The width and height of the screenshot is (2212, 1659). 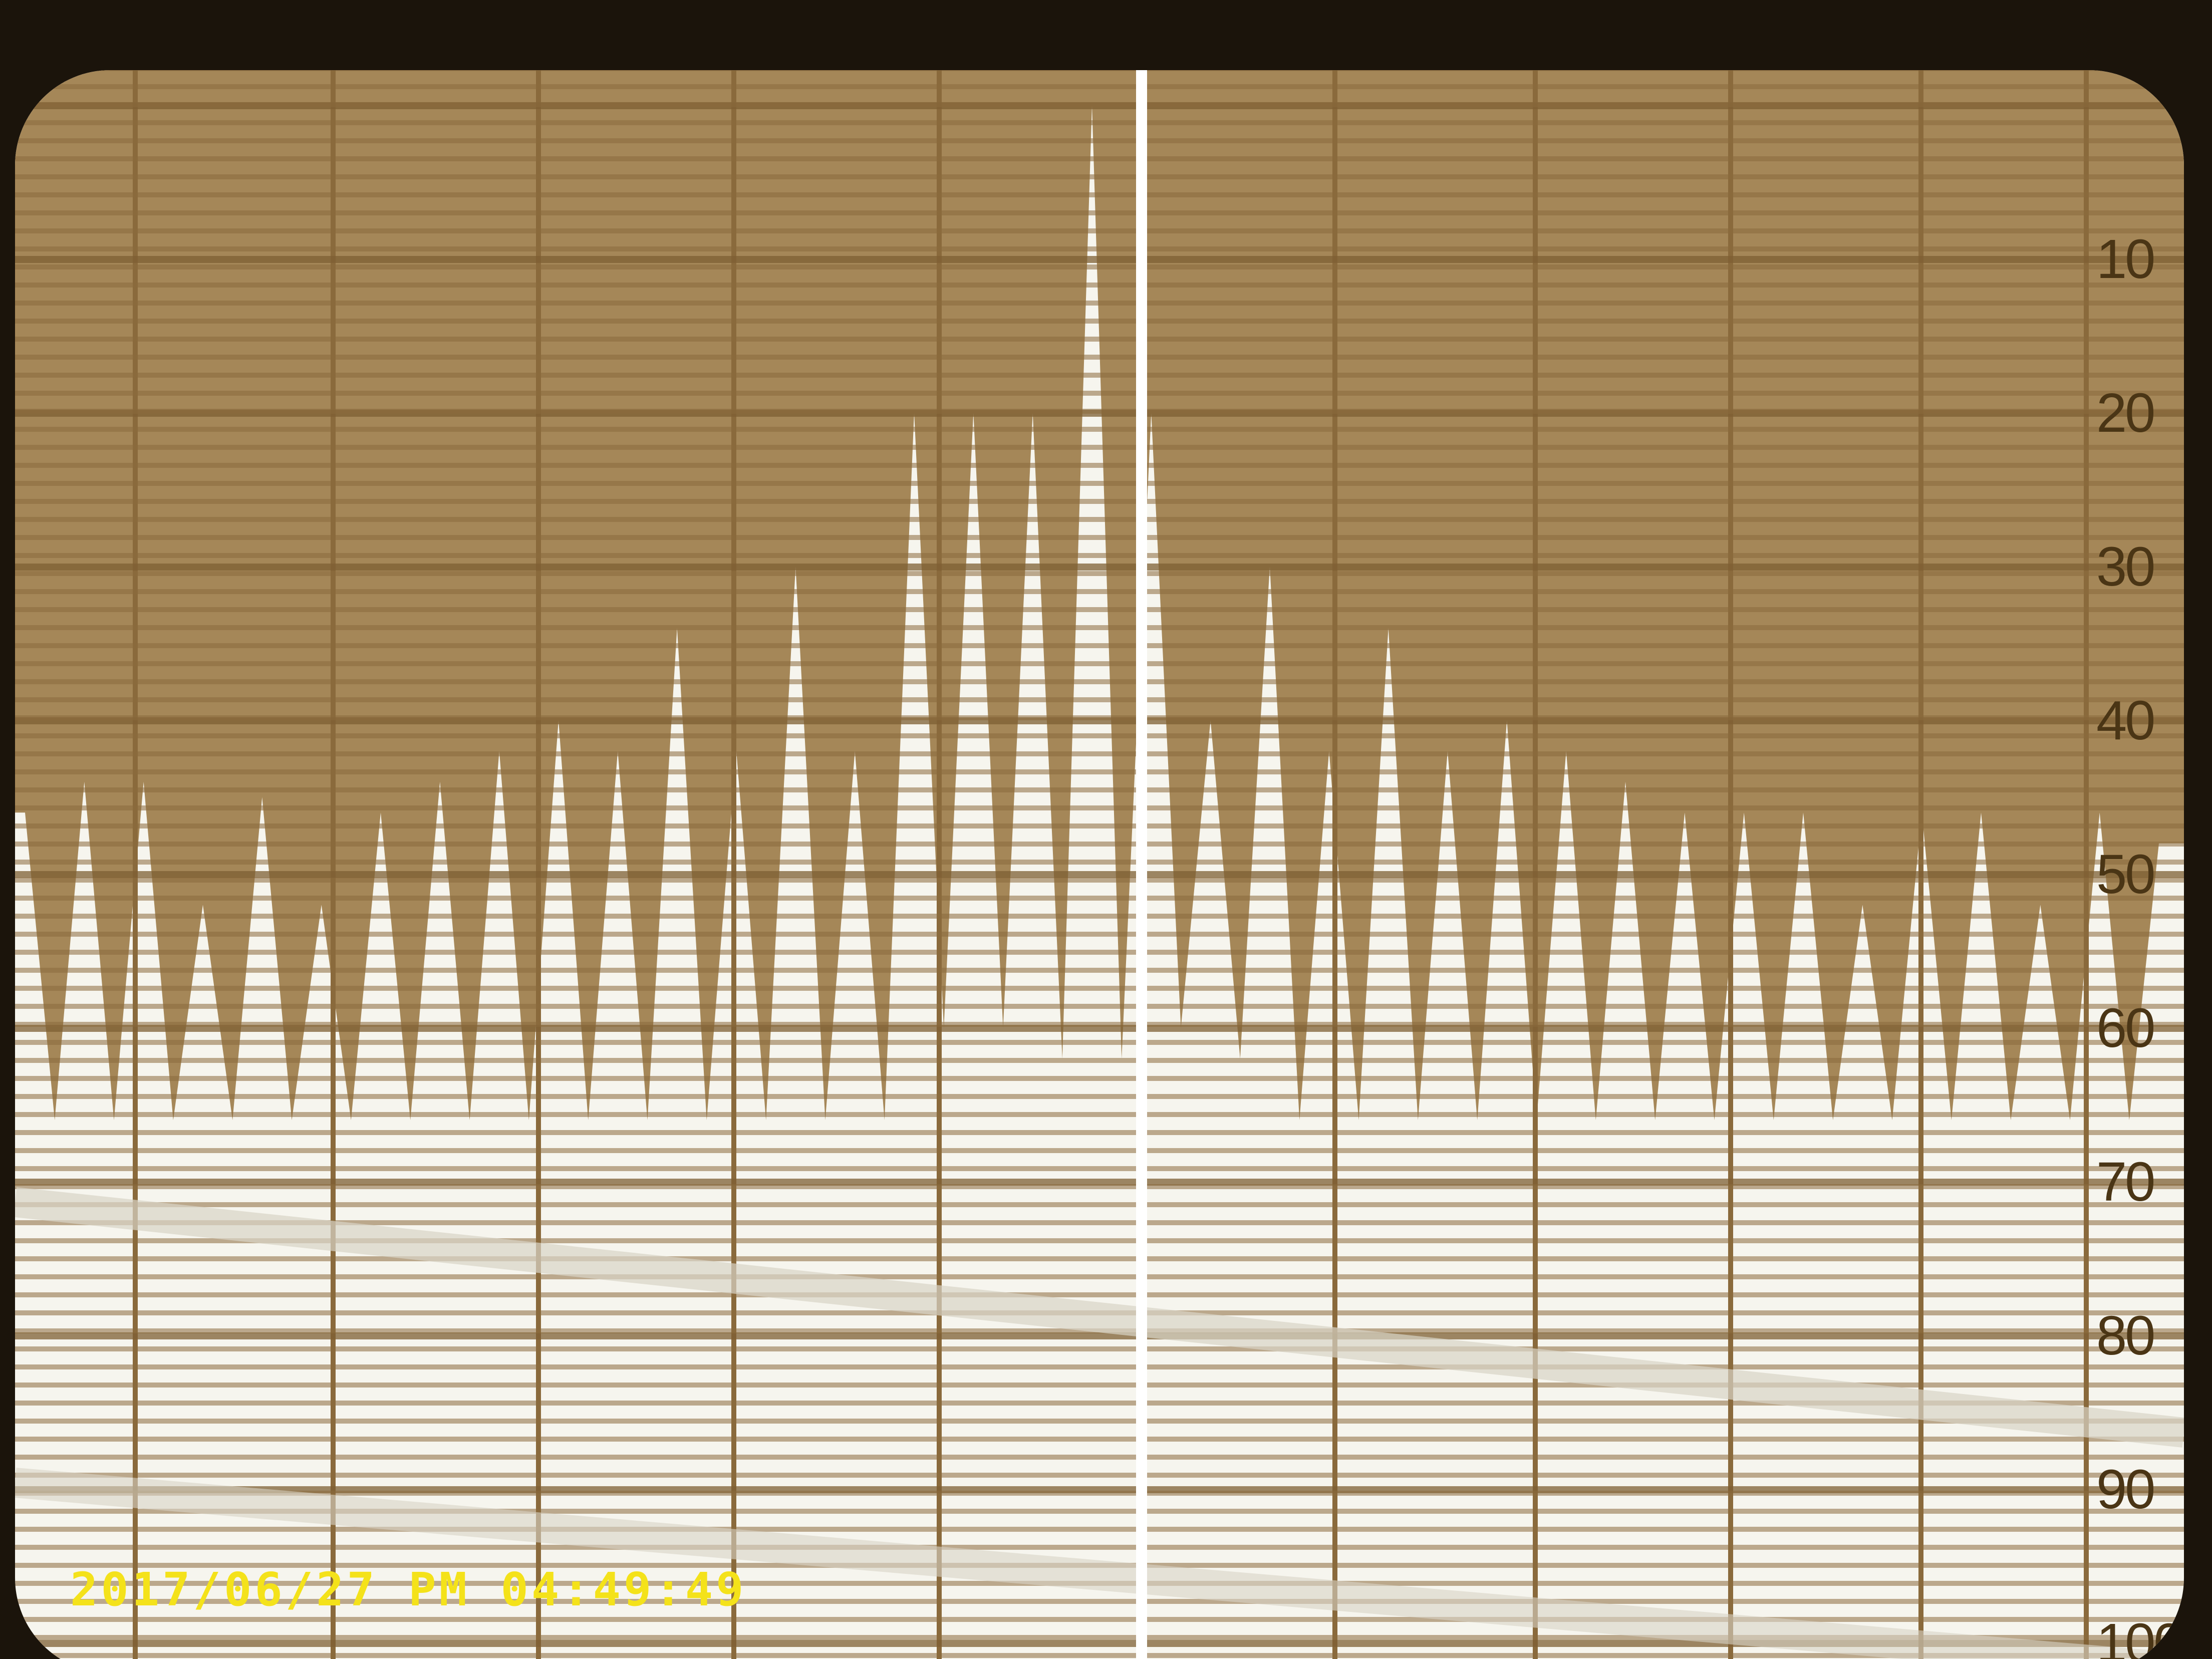 What do you see at coordinates (2124, 259) in the screenshot?
I see `y-tick-label: 10` at bounding box center [2124, 259].